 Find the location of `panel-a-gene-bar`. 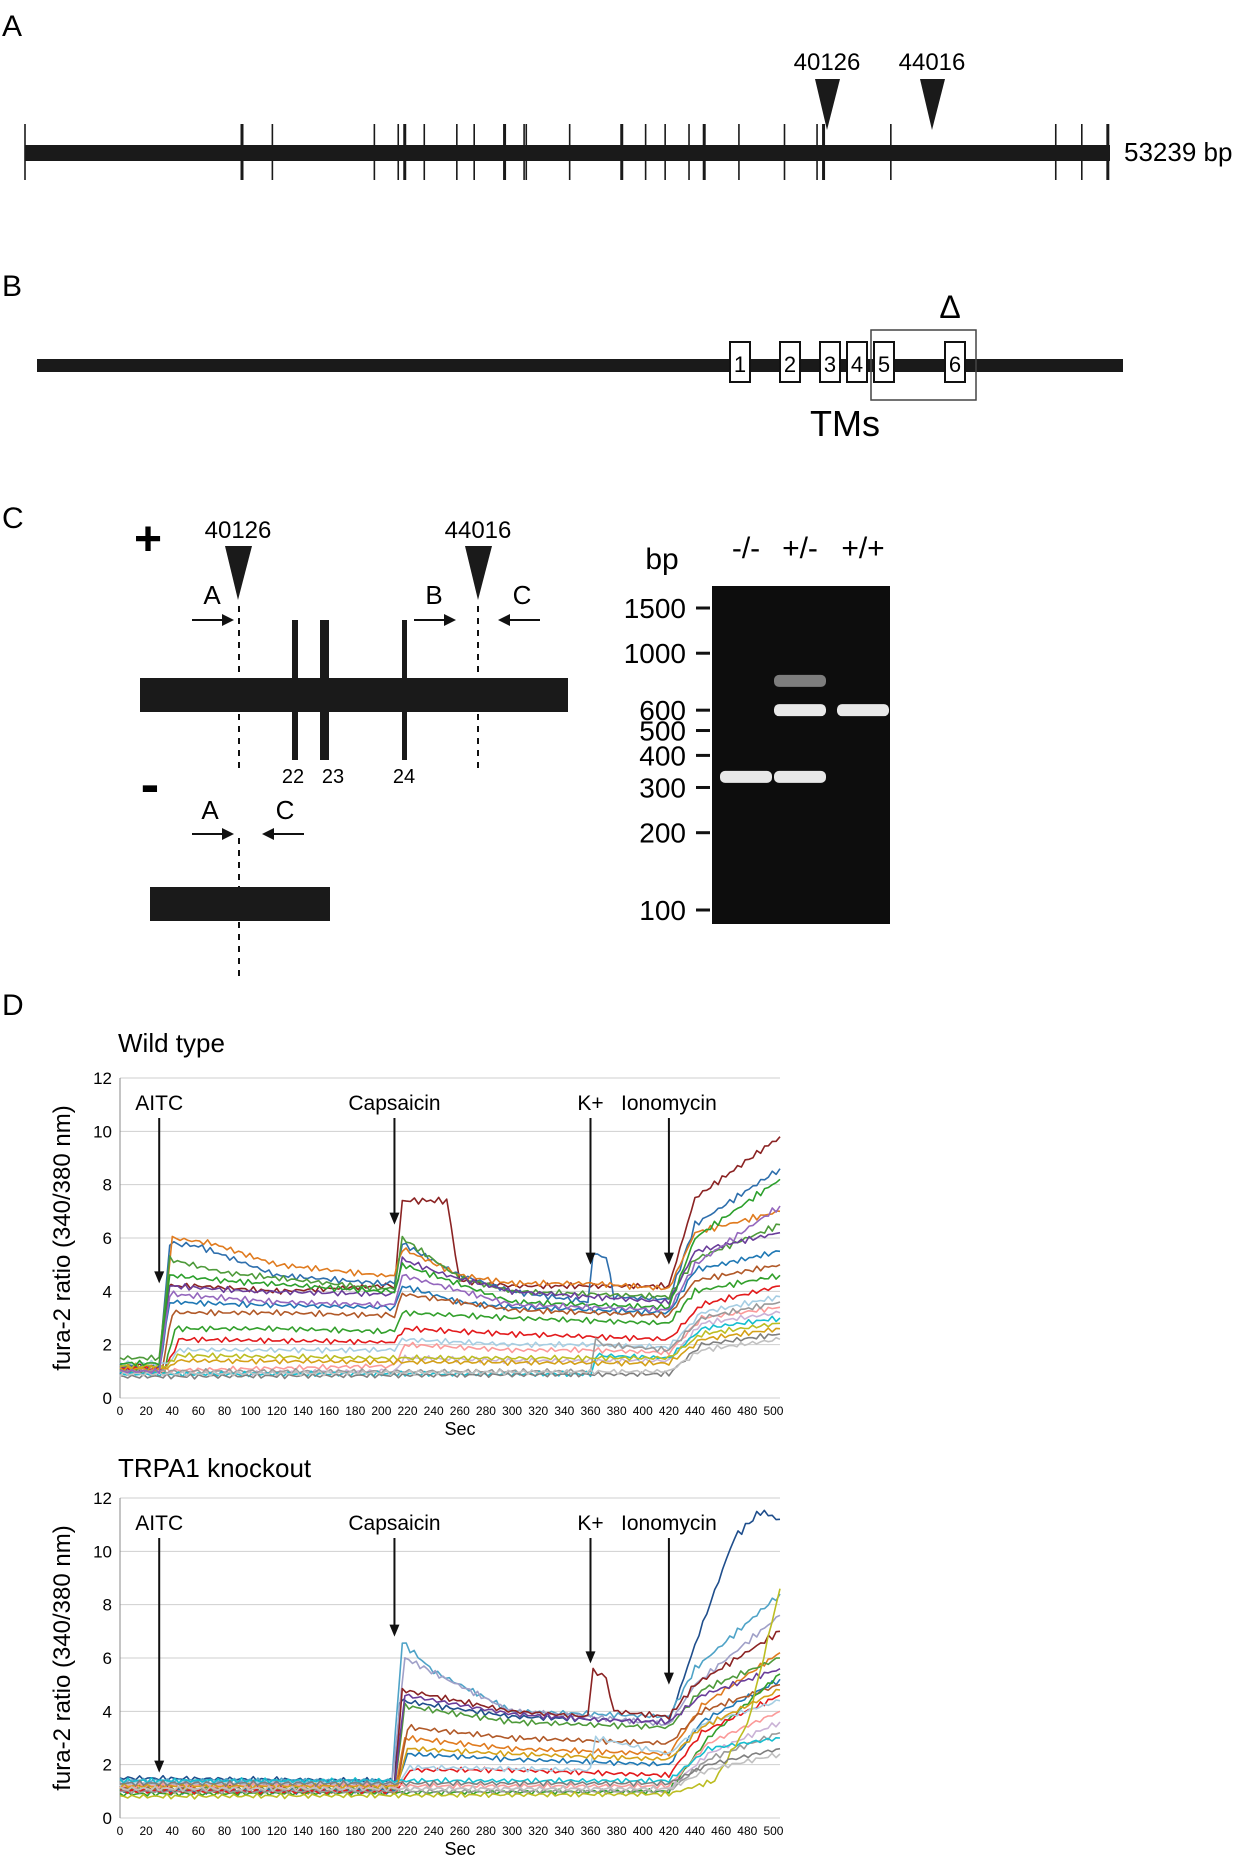

panel-a-gene-bar is located at coordinates (567, 153).